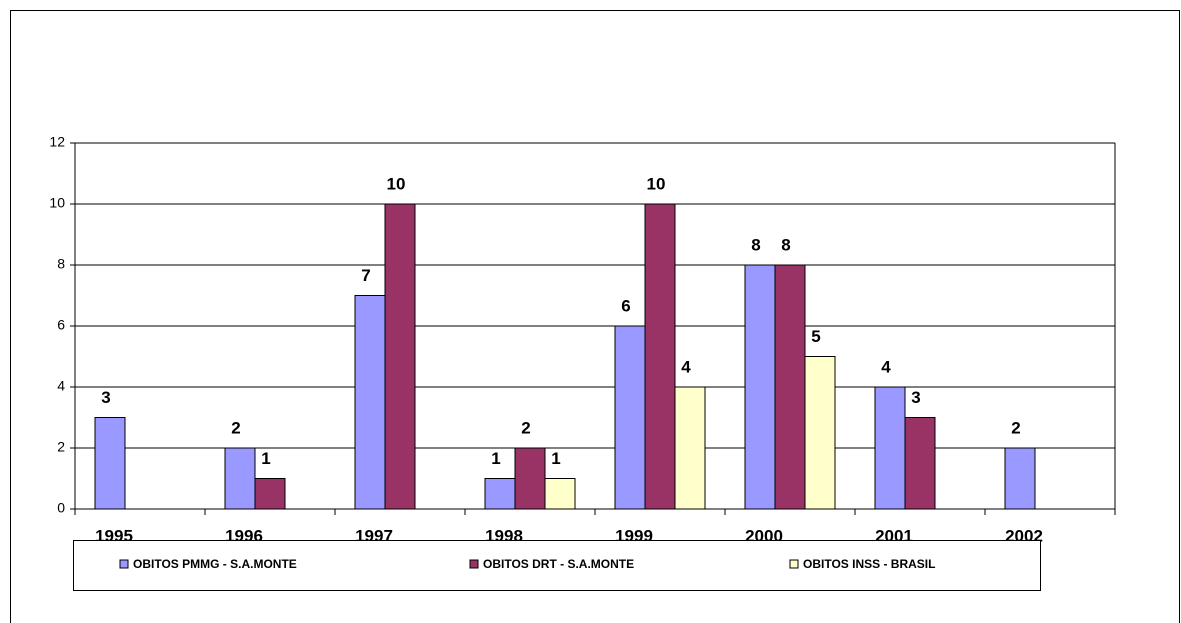 This screenshot has width=1181, height=623. Describe the element at coordinates (61, 508) in the screenshot. I see `y-tick-label: 0` at that location.